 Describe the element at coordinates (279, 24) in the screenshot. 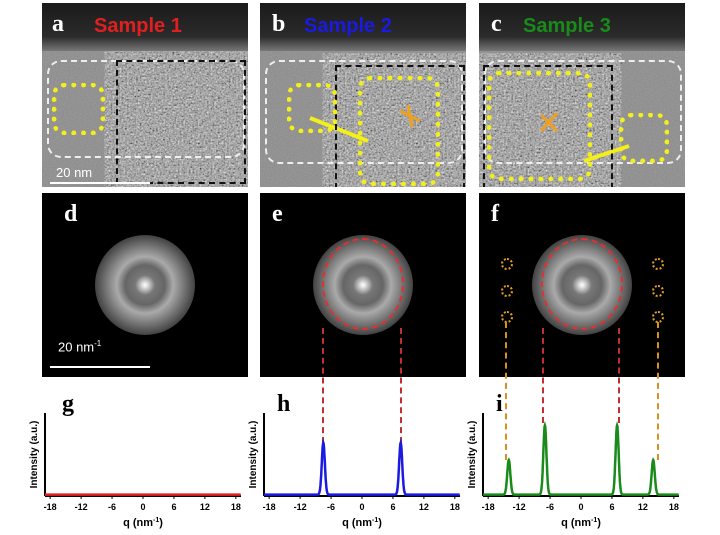

I see `panel-label: b` at that location.